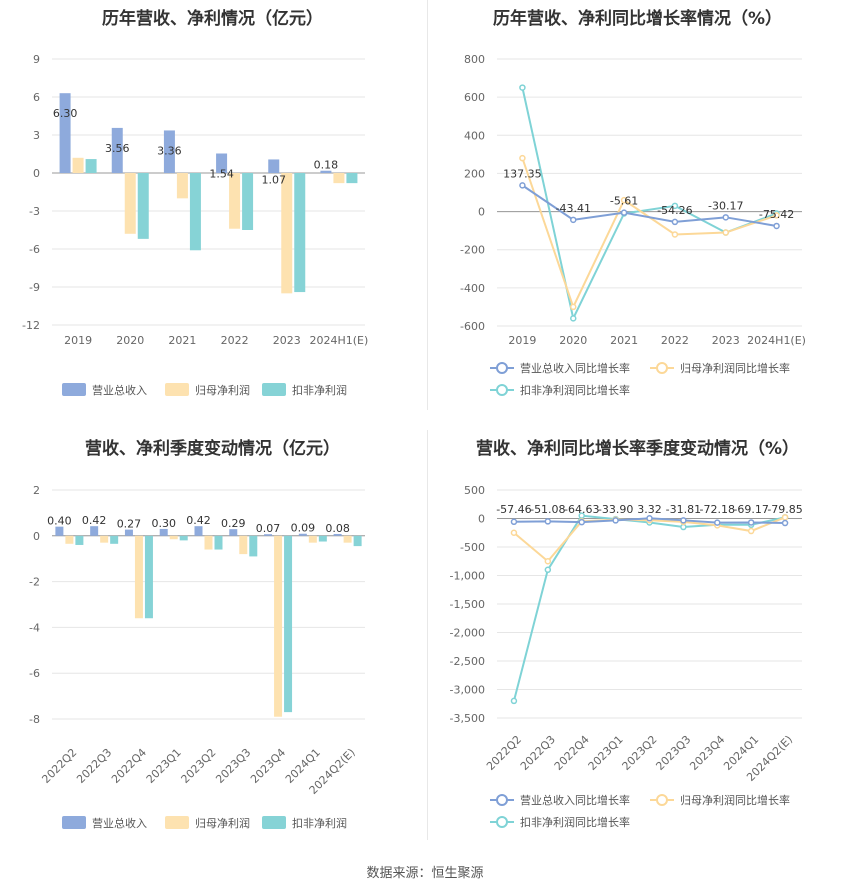 Image resolution: width=850 pixels, height=891 pixels. What do you see at coordinates (649, 608) in the screenshot?
I see `deducted-growth-line` at bounding box center [649, 608].